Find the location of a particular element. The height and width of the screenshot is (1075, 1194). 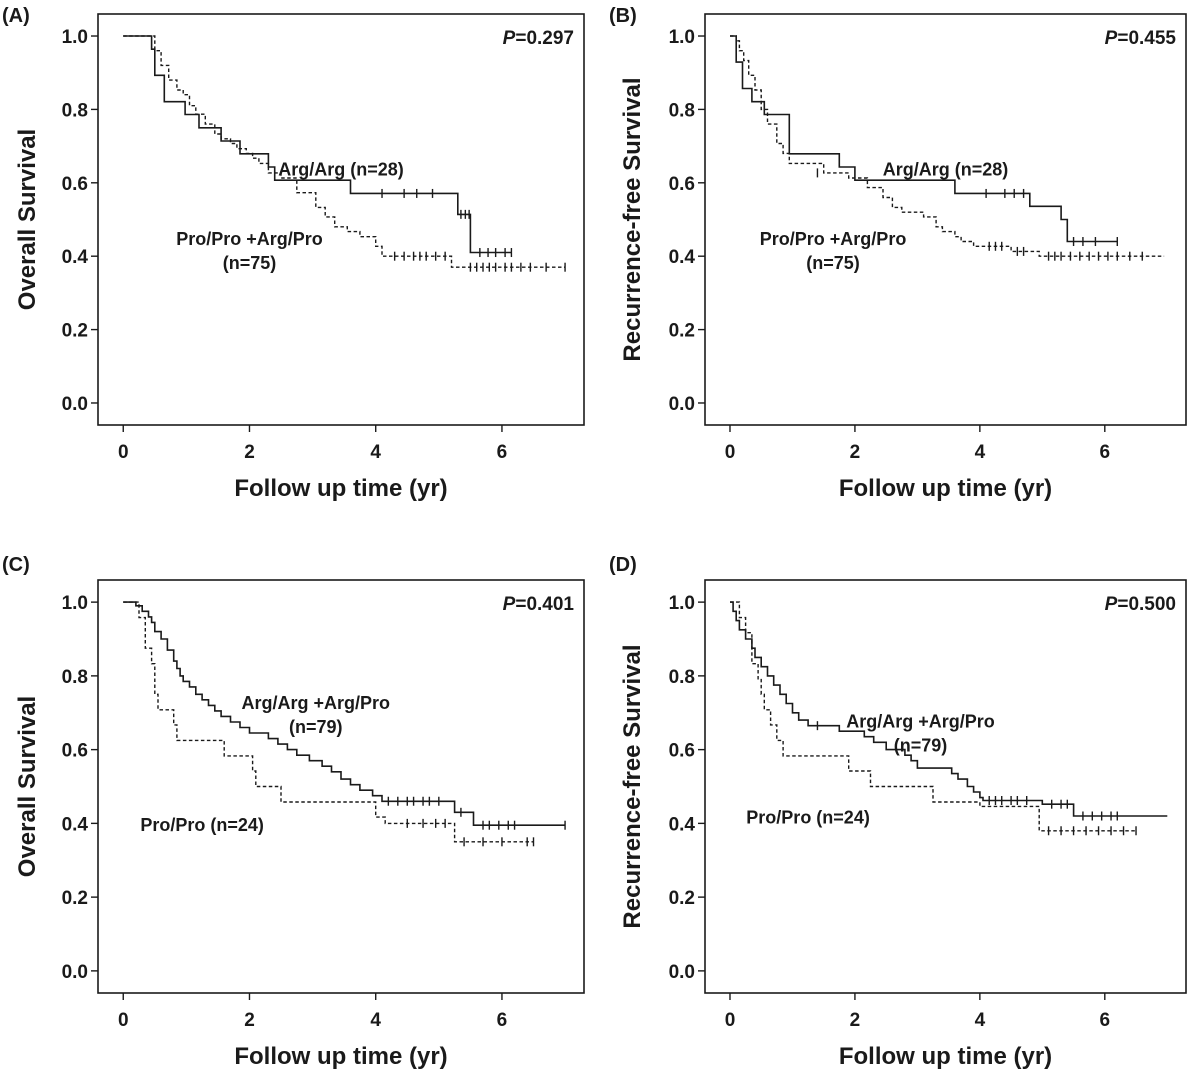

p-value: P=0.455 is located at coordinates (1141, 38).